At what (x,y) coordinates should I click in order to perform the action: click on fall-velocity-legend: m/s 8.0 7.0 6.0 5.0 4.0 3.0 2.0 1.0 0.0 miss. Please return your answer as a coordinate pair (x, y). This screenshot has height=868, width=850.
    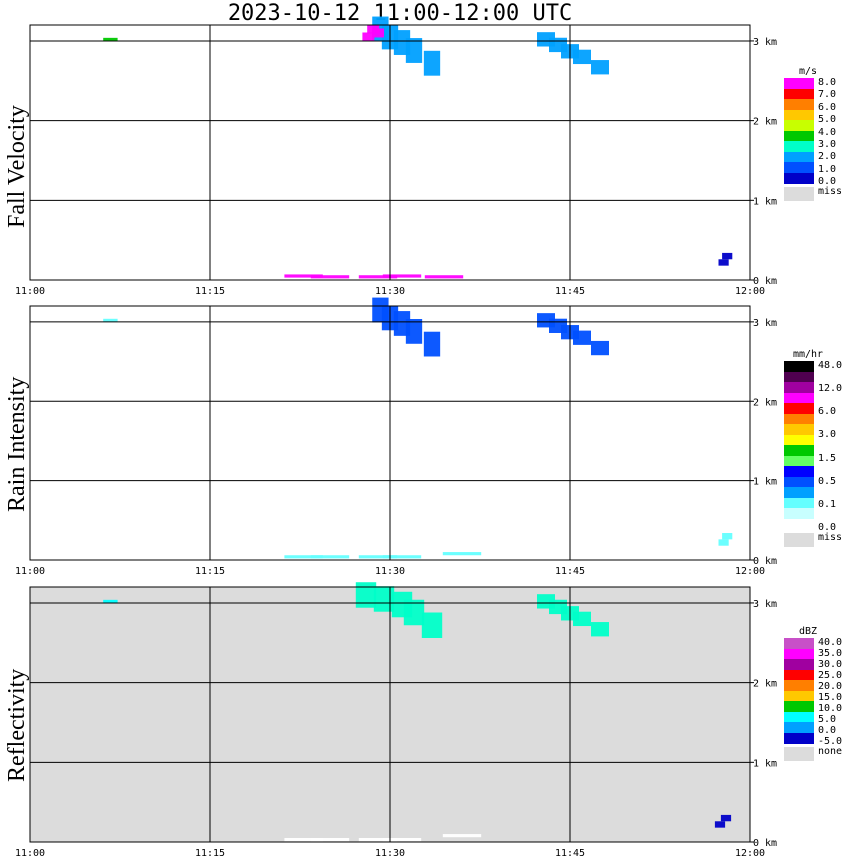
    Looking at the image, I should click on (813, 141).